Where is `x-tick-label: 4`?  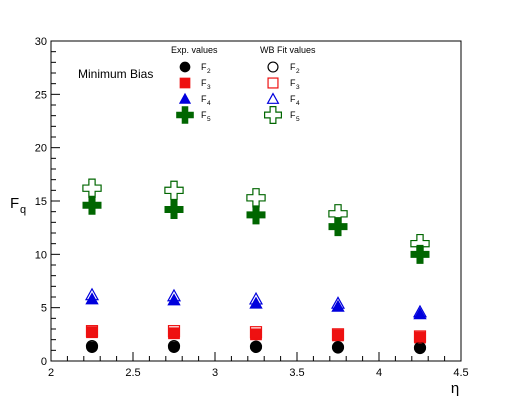
x-tick-label: 4 is located at coordinates (379, 373).